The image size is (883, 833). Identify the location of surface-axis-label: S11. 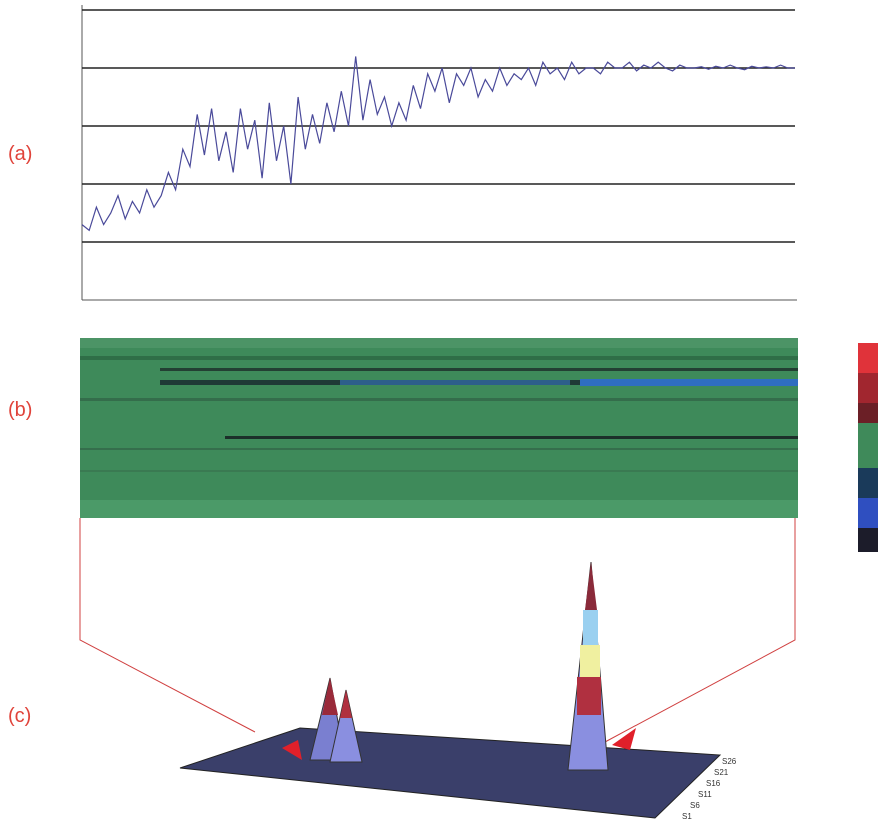
(705, 794).